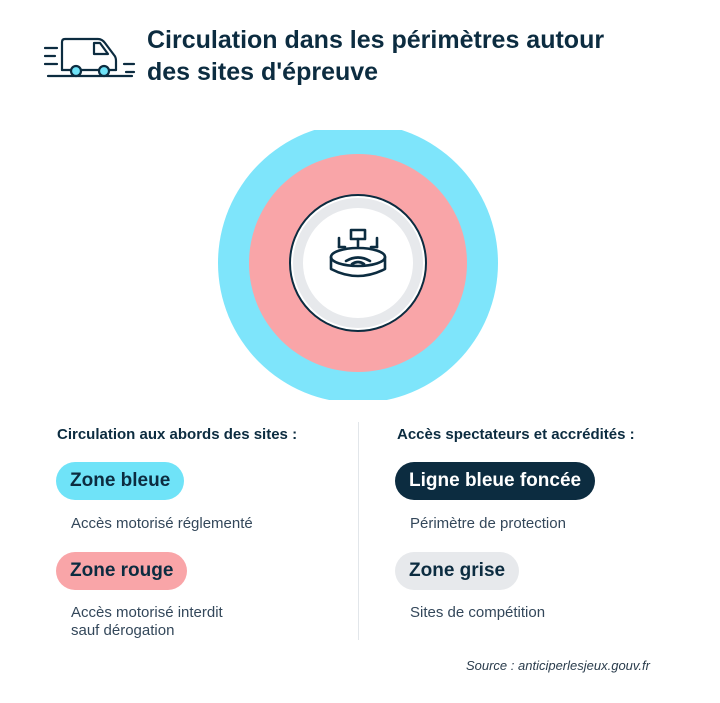 This screenshot has width=720, height=703. What do you see at coordinates (376, 40) in the screenshot?
I see `title-line-1: Circulation dans les périmètres autour` at bounding box center [376, 40].